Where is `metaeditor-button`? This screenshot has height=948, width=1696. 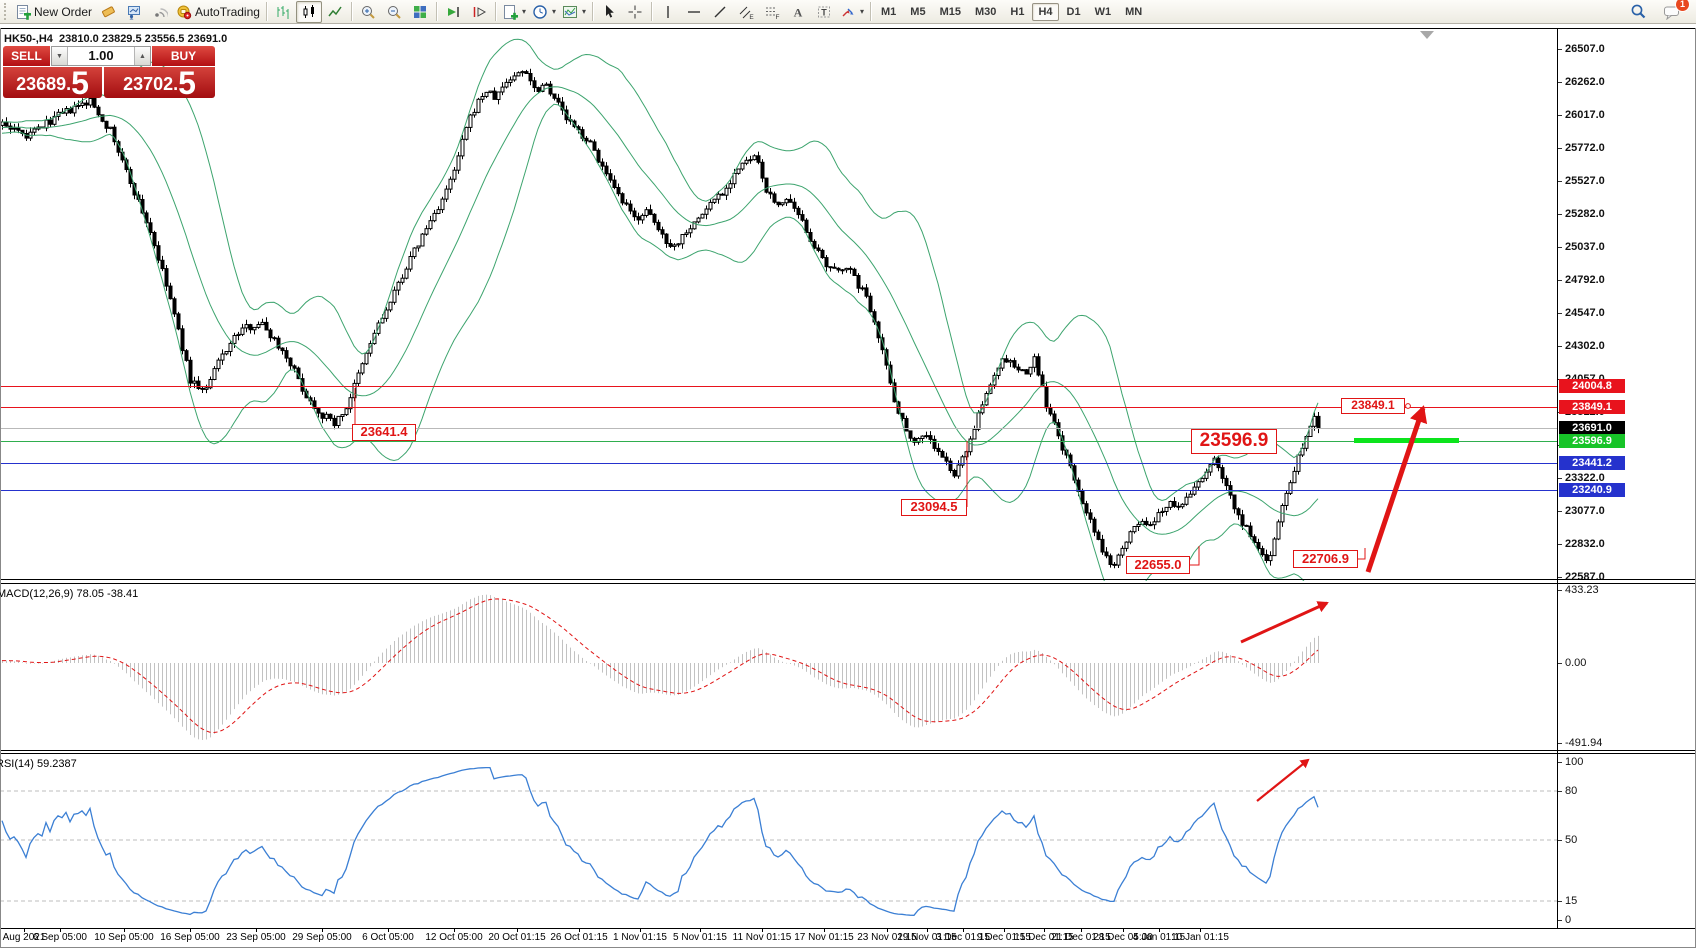 metaeditor-button is located at coordinates (108, 12).